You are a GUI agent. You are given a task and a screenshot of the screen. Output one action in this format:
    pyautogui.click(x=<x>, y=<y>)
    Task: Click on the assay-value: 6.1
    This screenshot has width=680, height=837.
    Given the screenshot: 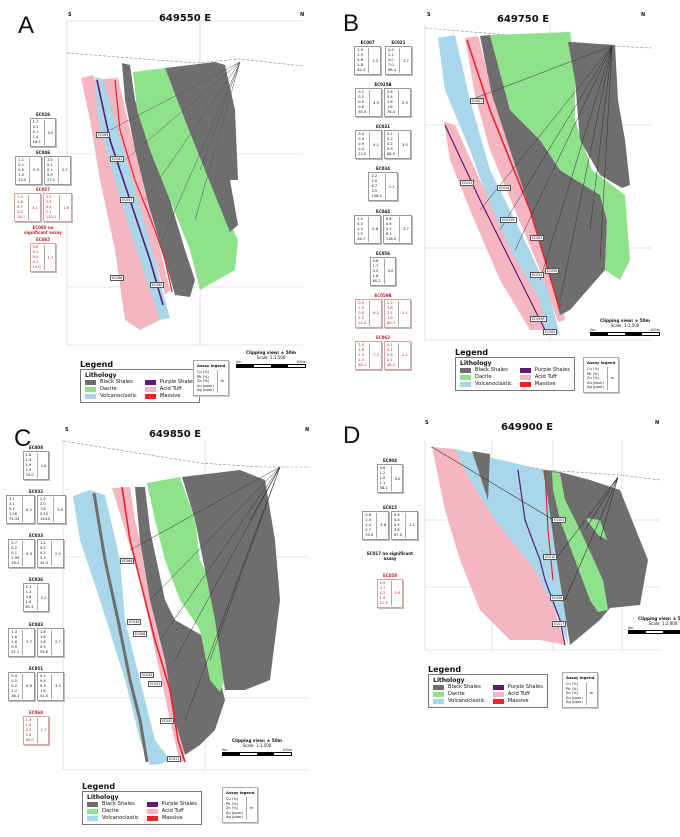 What is the action you would take?
    pyautogui.click(x=388, y=233)
    